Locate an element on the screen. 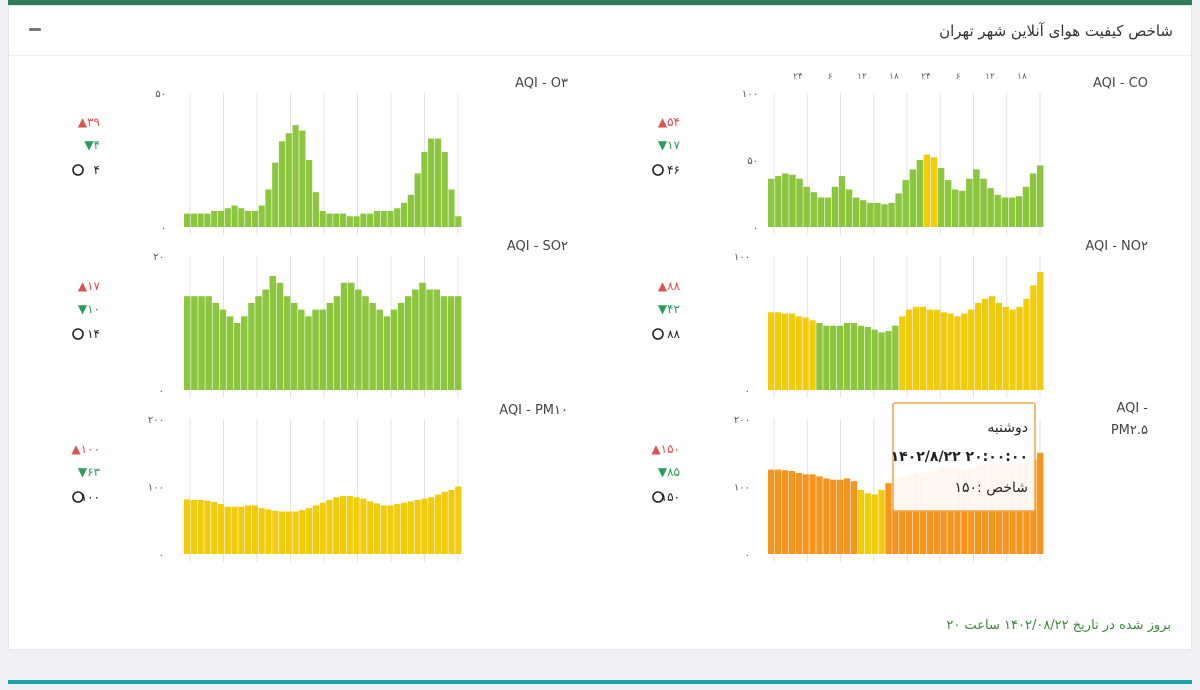 The image size is (1200, 690). stat-min: ▼۱۷ is located at coordinates (669, 145).